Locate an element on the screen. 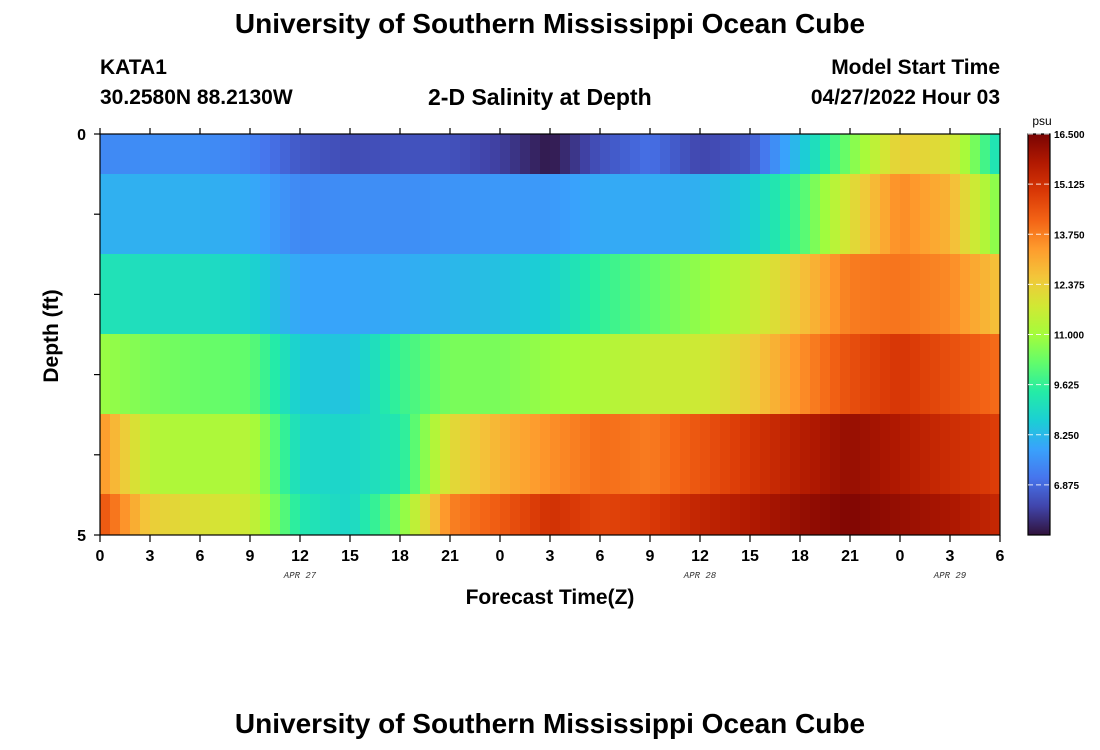  x-tick-label: 0 is located at coordinates (100, 556).